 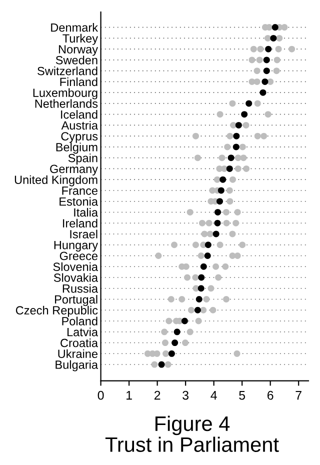 What do you see at coordinates (75, 267) in the screenshot?
I see `y-tick-label: Slovenia` at bounding box center [75, 267].